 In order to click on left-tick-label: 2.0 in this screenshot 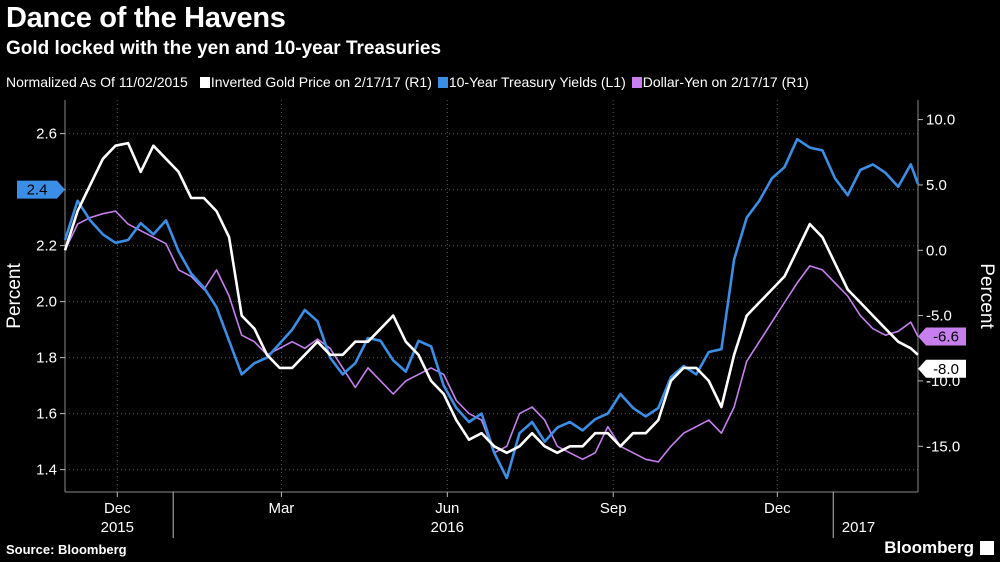, I will do `click(46, 302)`.